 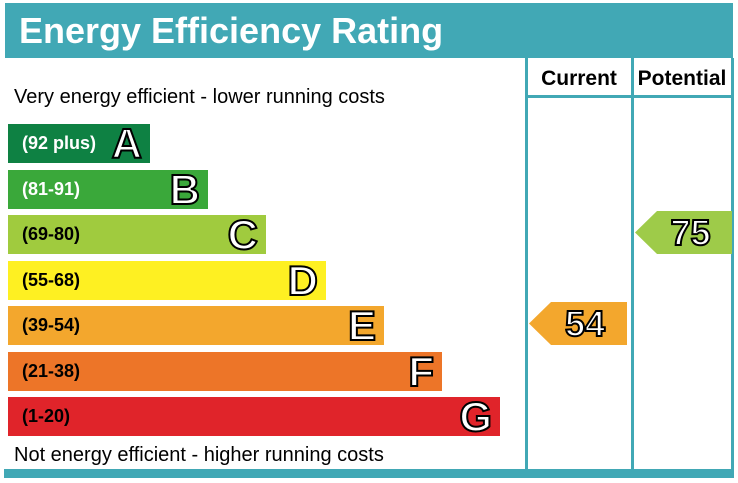 What do you see at coordinates (185, 189) in the screenshot?
I see `band-letter: B` at bounding box center [185, 189].